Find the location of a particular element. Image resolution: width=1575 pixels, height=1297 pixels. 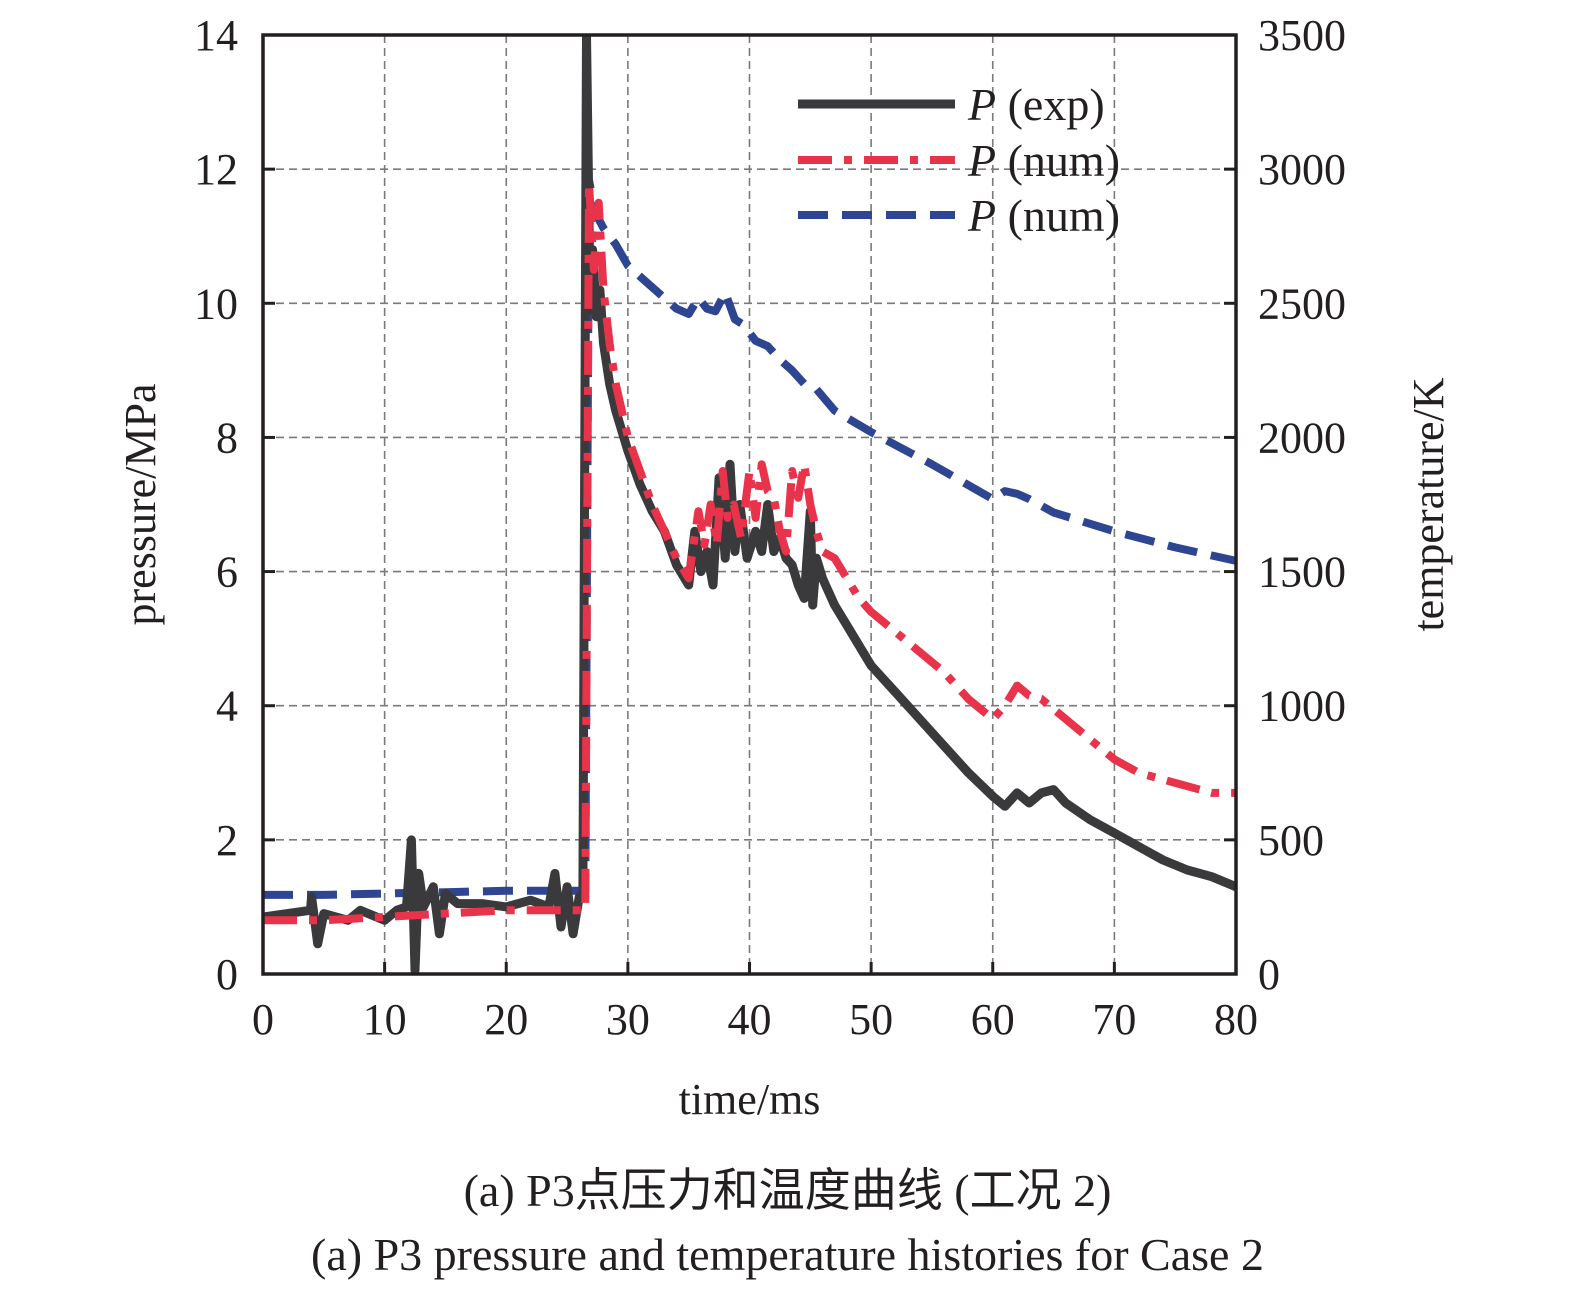

y-tick-label: 6 is located at coordinates (227, 572).